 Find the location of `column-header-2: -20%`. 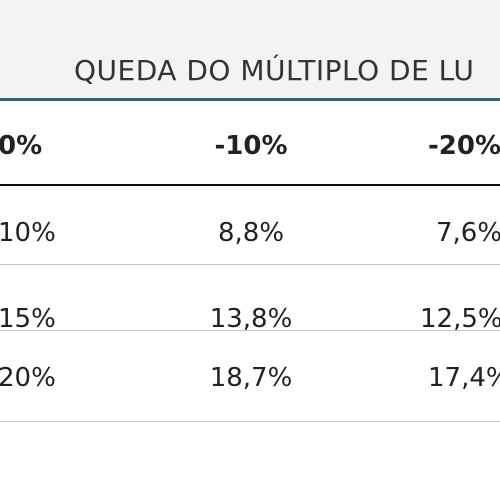

column-header-2: -20% is located at coordinates (464, 146).